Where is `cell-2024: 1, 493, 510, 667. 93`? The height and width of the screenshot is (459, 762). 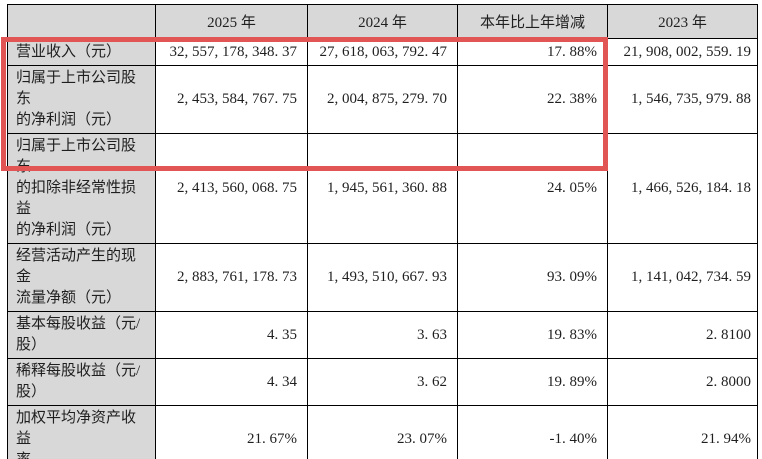
cell-2024: 1, 493, 510, 667. 93 is located at coordinates (382, 277).